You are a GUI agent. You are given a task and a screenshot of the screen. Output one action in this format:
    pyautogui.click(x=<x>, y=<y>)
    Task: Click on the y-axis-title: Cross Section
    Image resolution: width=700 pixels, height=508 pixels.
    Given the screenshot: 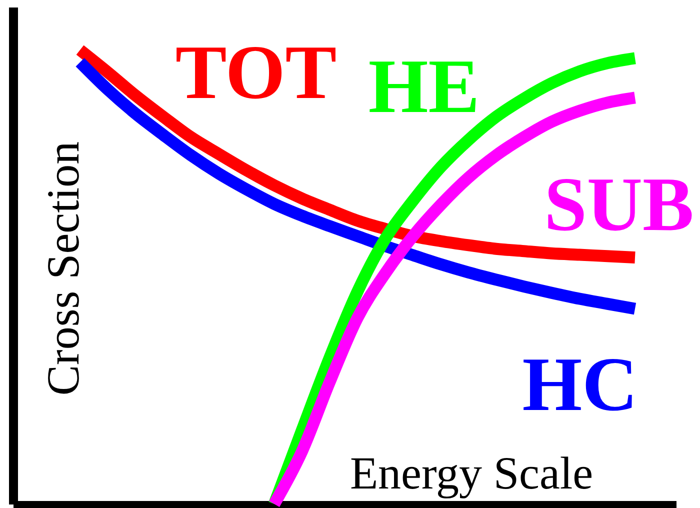 What is the action you would take?
    pyautogui.click(x=63, y=268)
    